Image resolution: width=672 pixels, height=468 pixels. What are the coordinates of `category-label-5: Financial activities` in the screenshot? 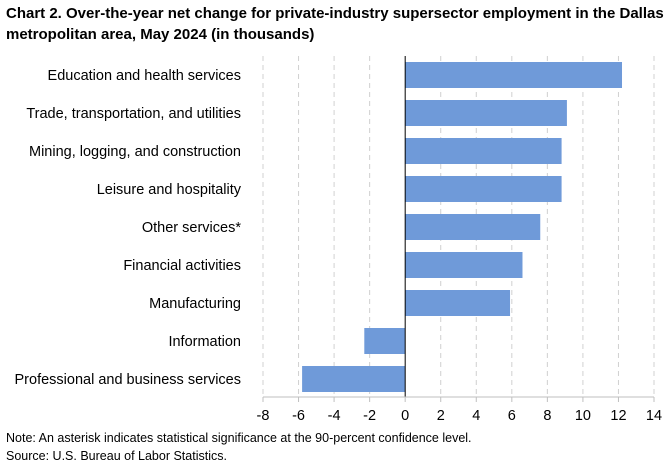 It's located at (182, 266).